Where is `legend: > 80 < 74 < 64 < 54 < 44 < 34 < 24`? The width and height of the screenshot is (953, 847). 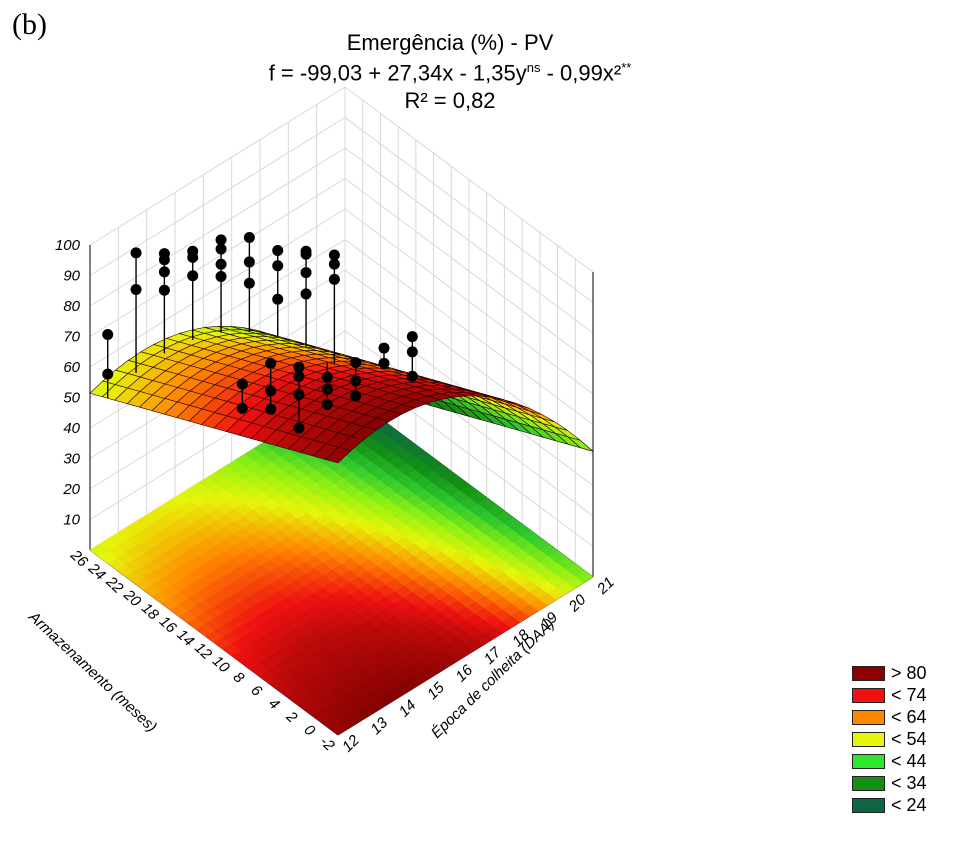 legend: > 80 < 74 < 64 < 54 < 44 < 34 < 24 is located at coordinates (889, 739).